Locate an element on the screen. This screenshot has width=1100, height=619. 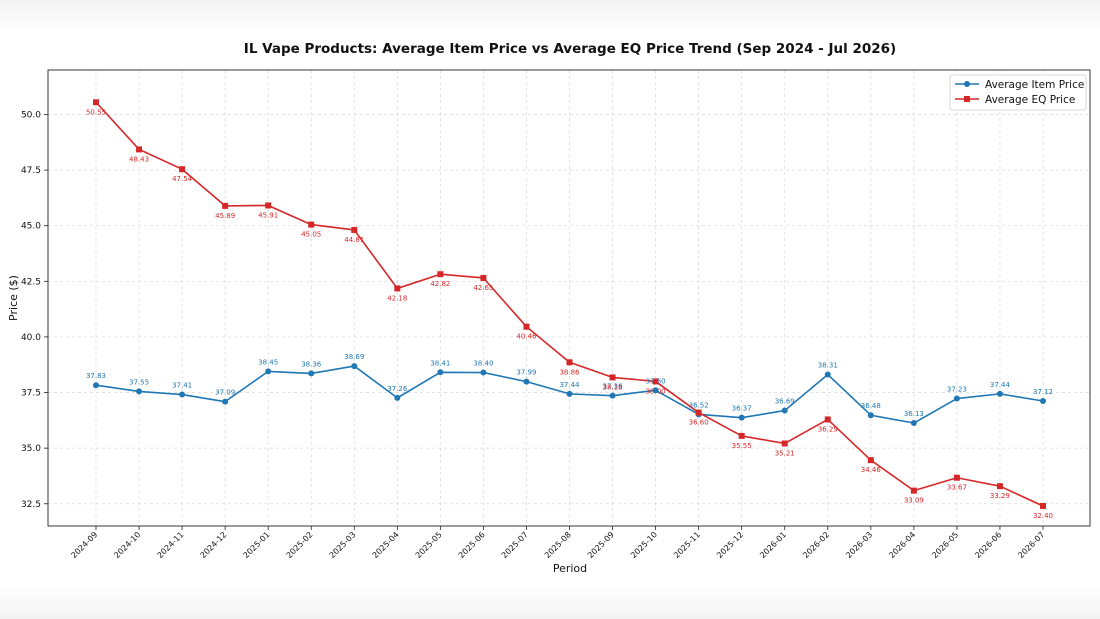
data-label: 37.60 is located at coordinates (656, 381).